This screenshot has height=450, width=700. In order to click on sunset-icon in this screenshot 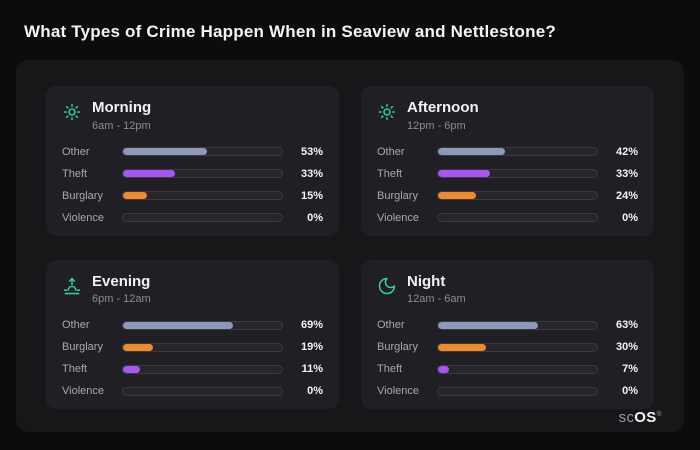, I will do `click(72, 286)`.